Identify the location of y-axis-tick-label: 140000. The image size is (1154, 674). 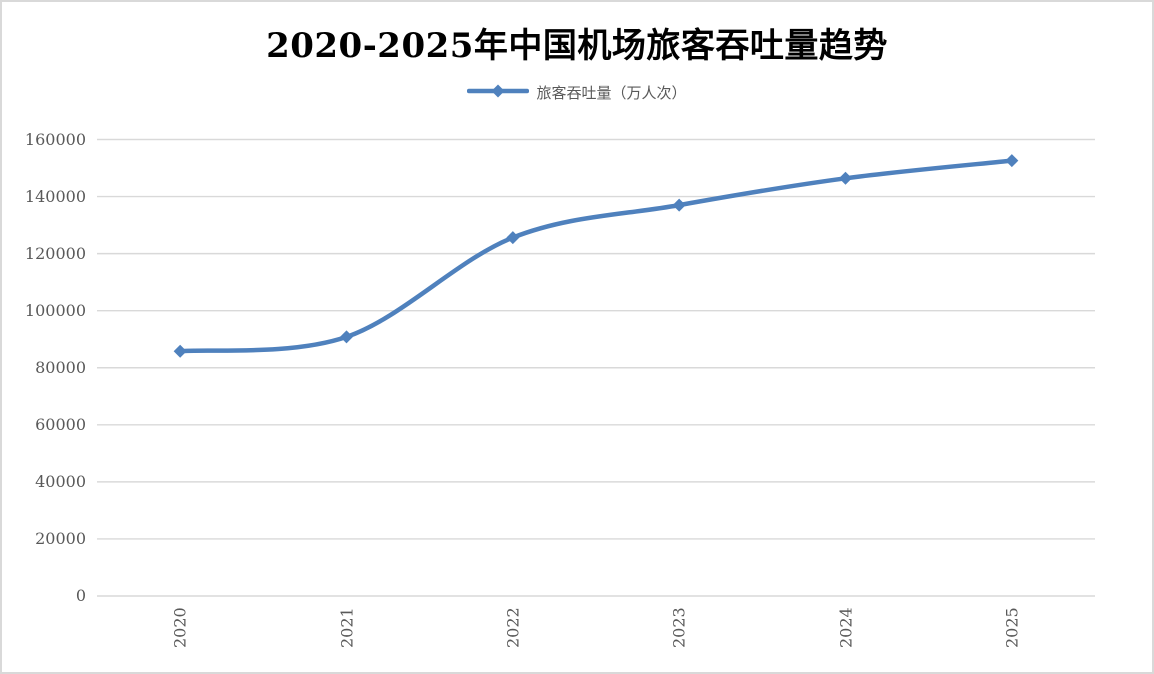
(55, 196).